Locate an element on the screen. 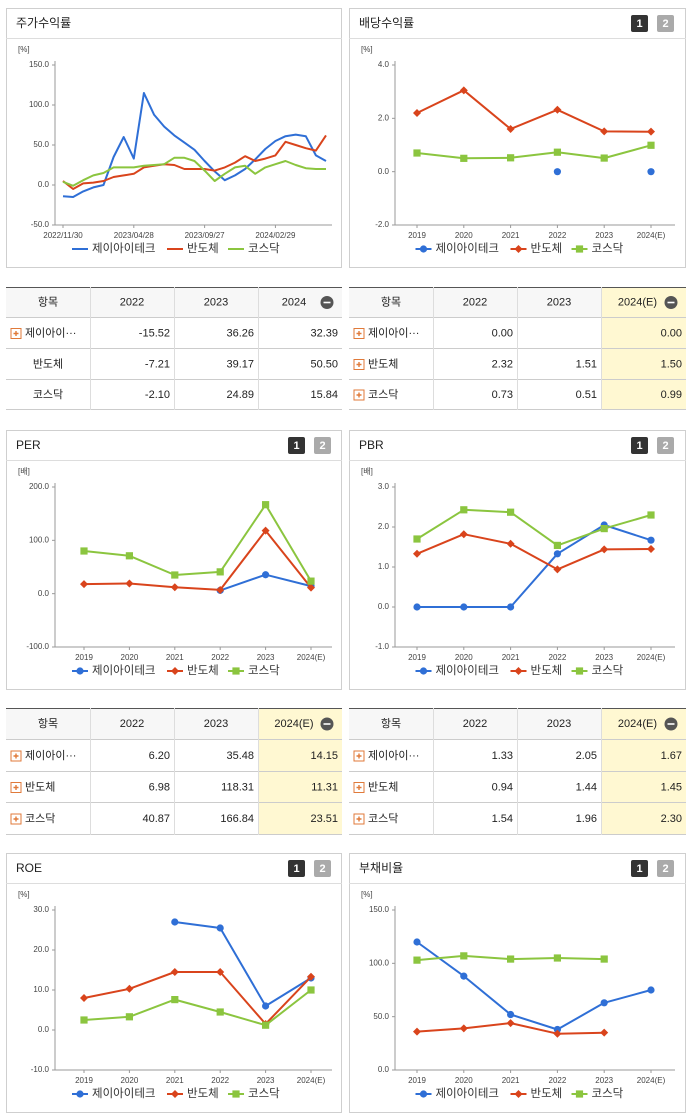 The width and height of the screenshot is (691, 1115). table-cell: 36.26 is located at coordinates (240, 333).